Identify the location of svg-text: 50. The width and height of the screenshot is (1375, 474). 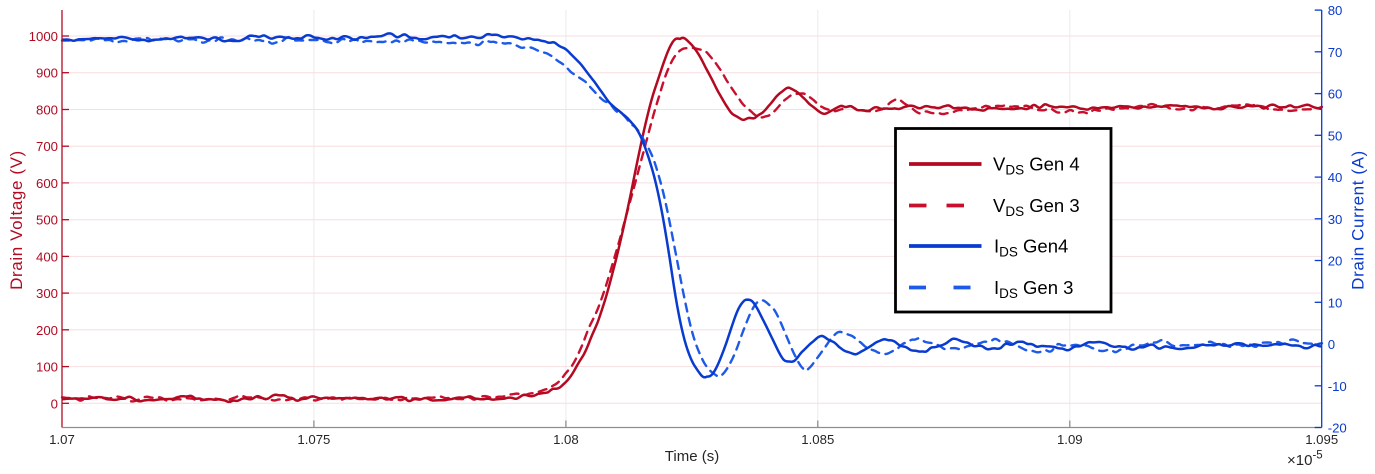
(1335, 135).